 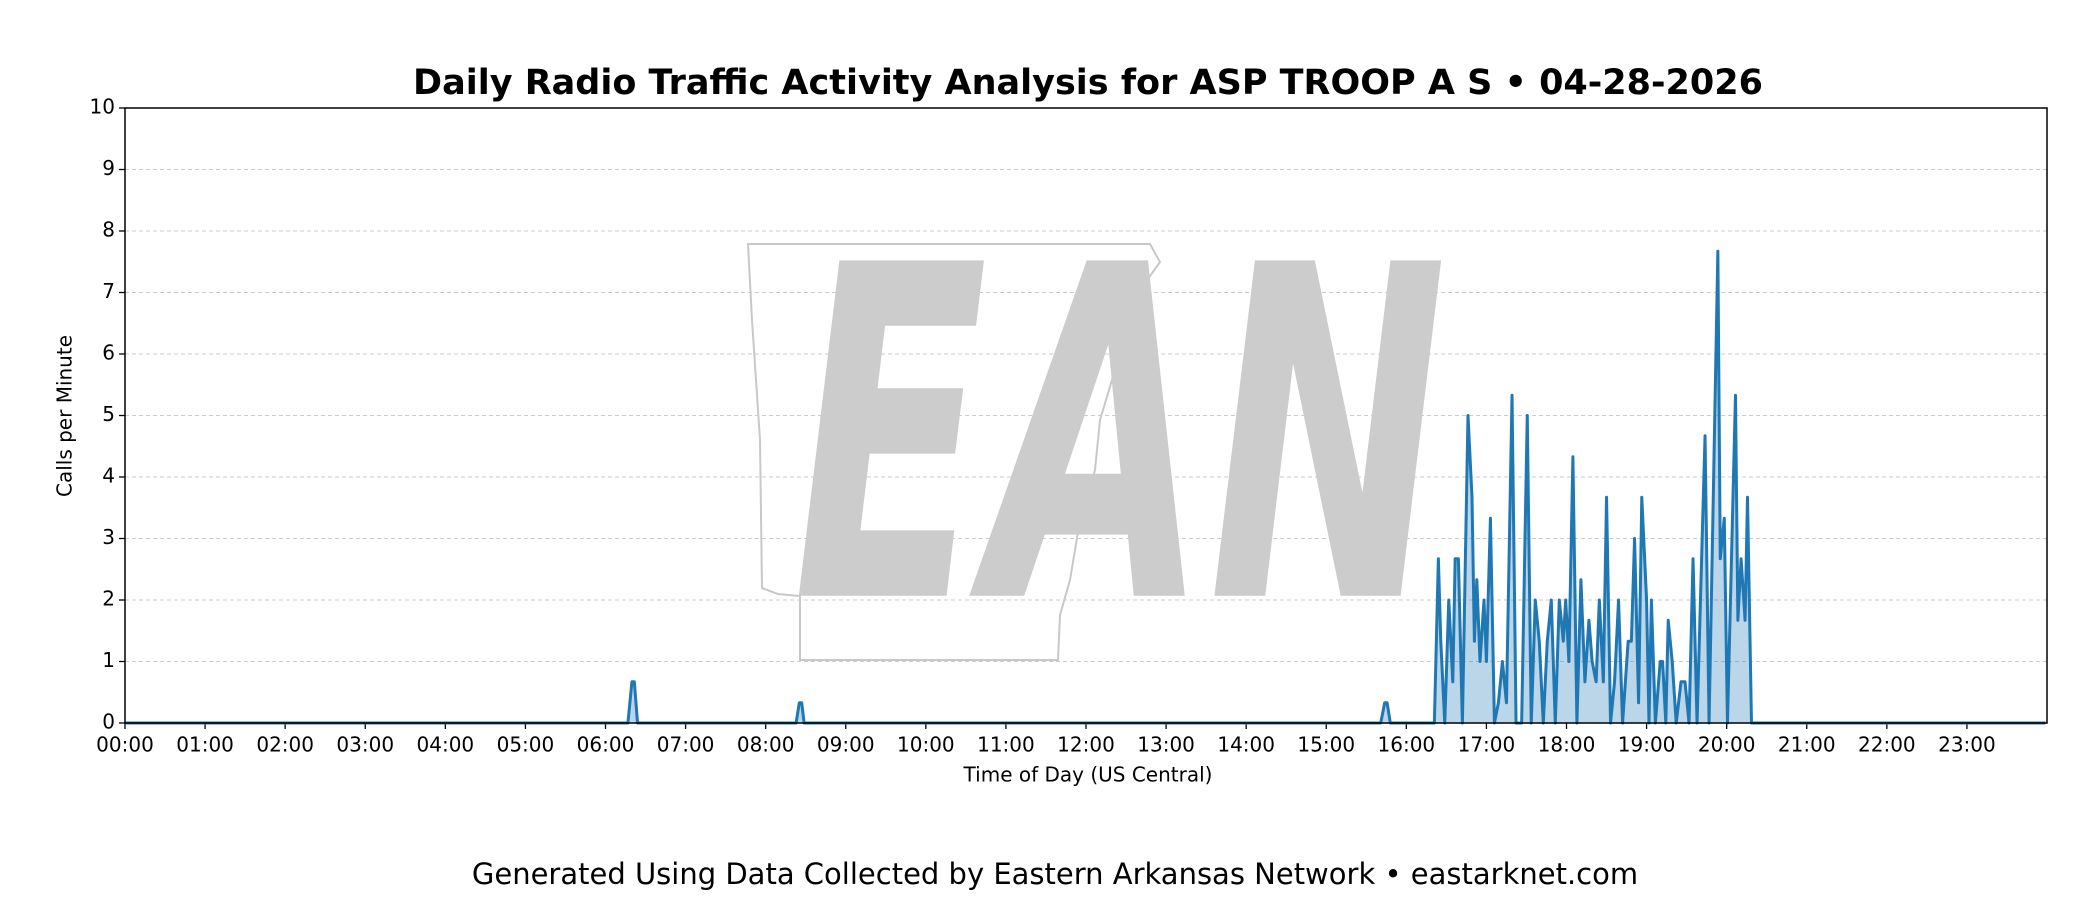 I want to click on x-tick-label: 01:00, so click(x=205, y=745).